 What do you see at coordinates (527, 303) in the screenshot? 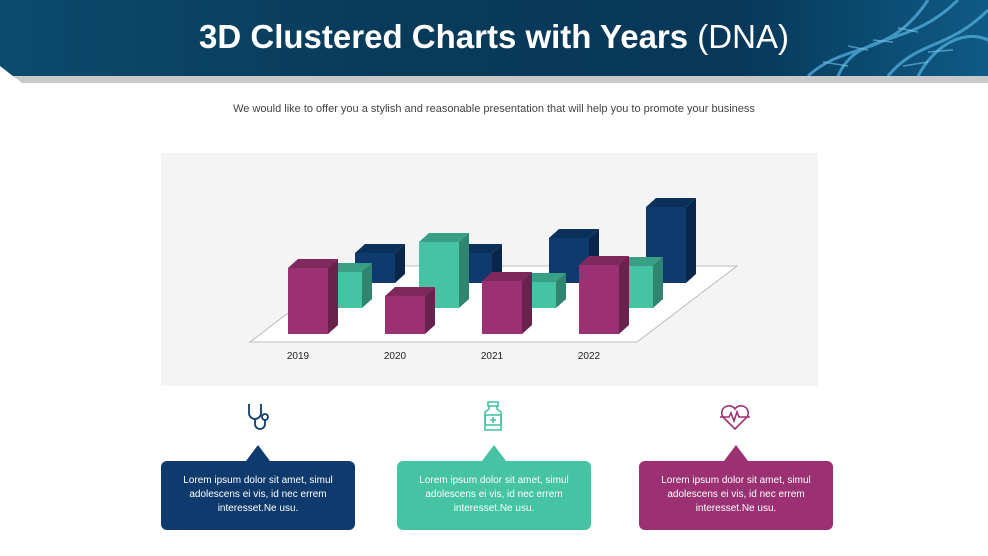
I see `bar-side-2021-s1` at bounding box center [527, 303].